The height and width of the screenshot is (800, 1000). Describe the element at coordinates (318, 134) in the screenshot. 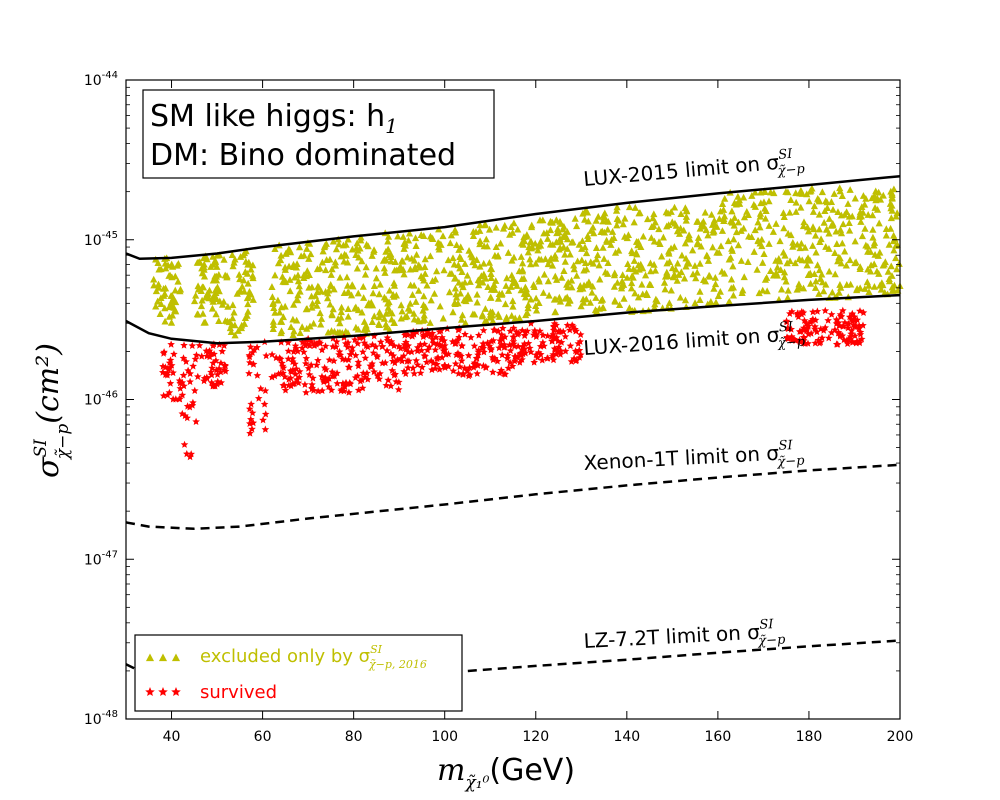

I see `annotation-box: SM like higgs: h1 DM: Bino dominated` at that location.